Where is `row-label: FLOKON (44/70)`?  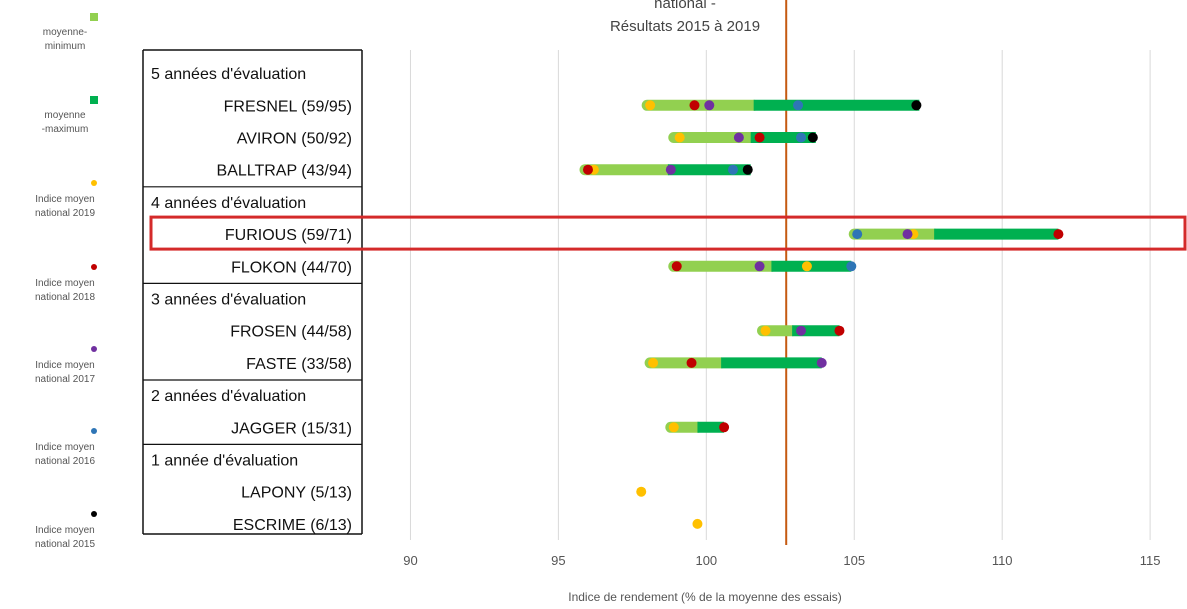 row-label: FLOKON (44/70) is located at coordinates (291, 267).